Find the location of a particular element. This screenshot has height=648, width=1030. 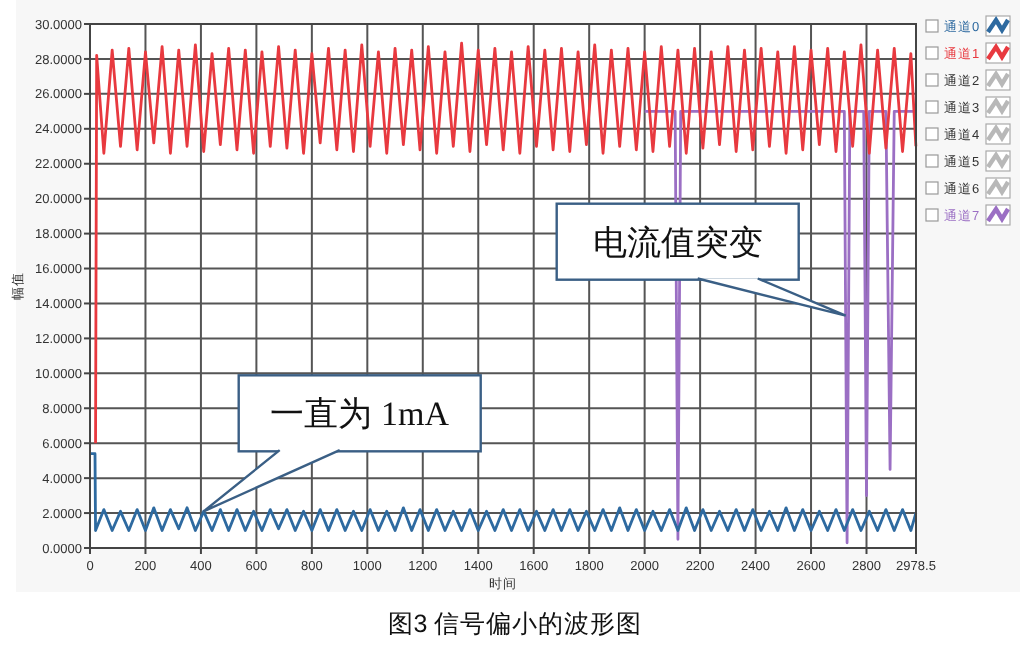

text: 图3 信号偏小的波形图 is located at coordinates (515, 624).